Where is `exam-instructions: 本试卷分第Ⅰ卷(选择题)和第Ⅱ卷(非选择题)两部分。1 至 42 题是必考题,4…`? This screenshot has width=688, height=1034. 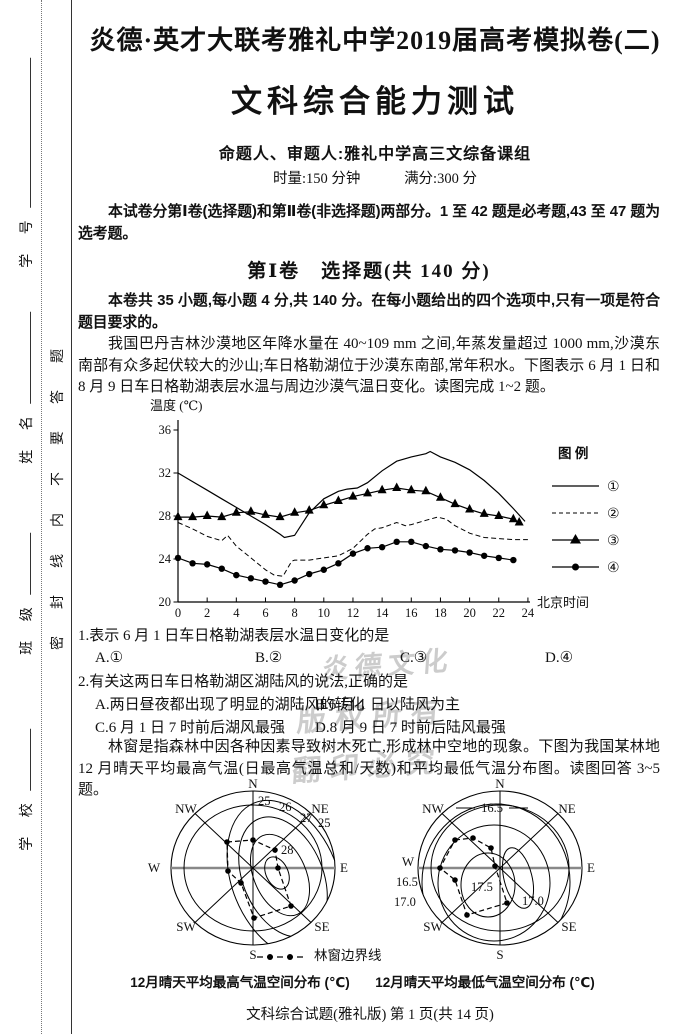
exam-instructions: 本试卷分第Ⅰ卷(选择题)和第Ⅱ卷(非选择题)两部分。1 至 42 题是必考题,4… is located at coordinates (369, 223).